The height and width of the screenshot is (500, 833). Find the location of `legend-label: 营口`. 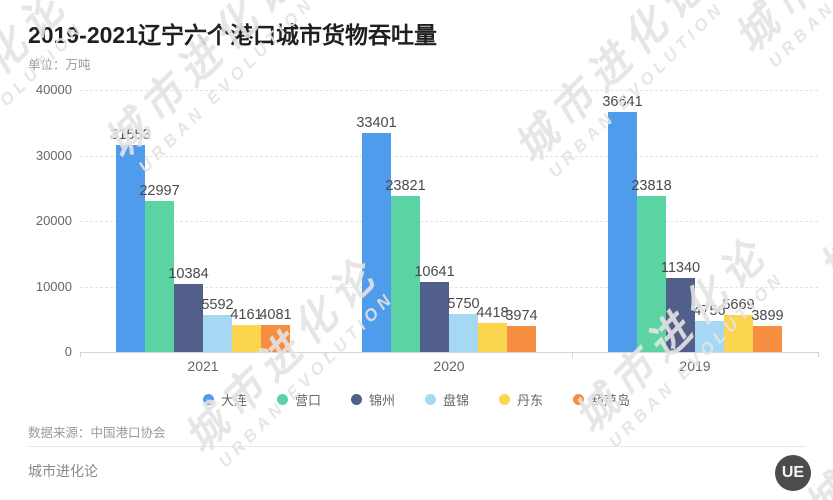

legend-label: 营口 is located at coordinates (307, 400).